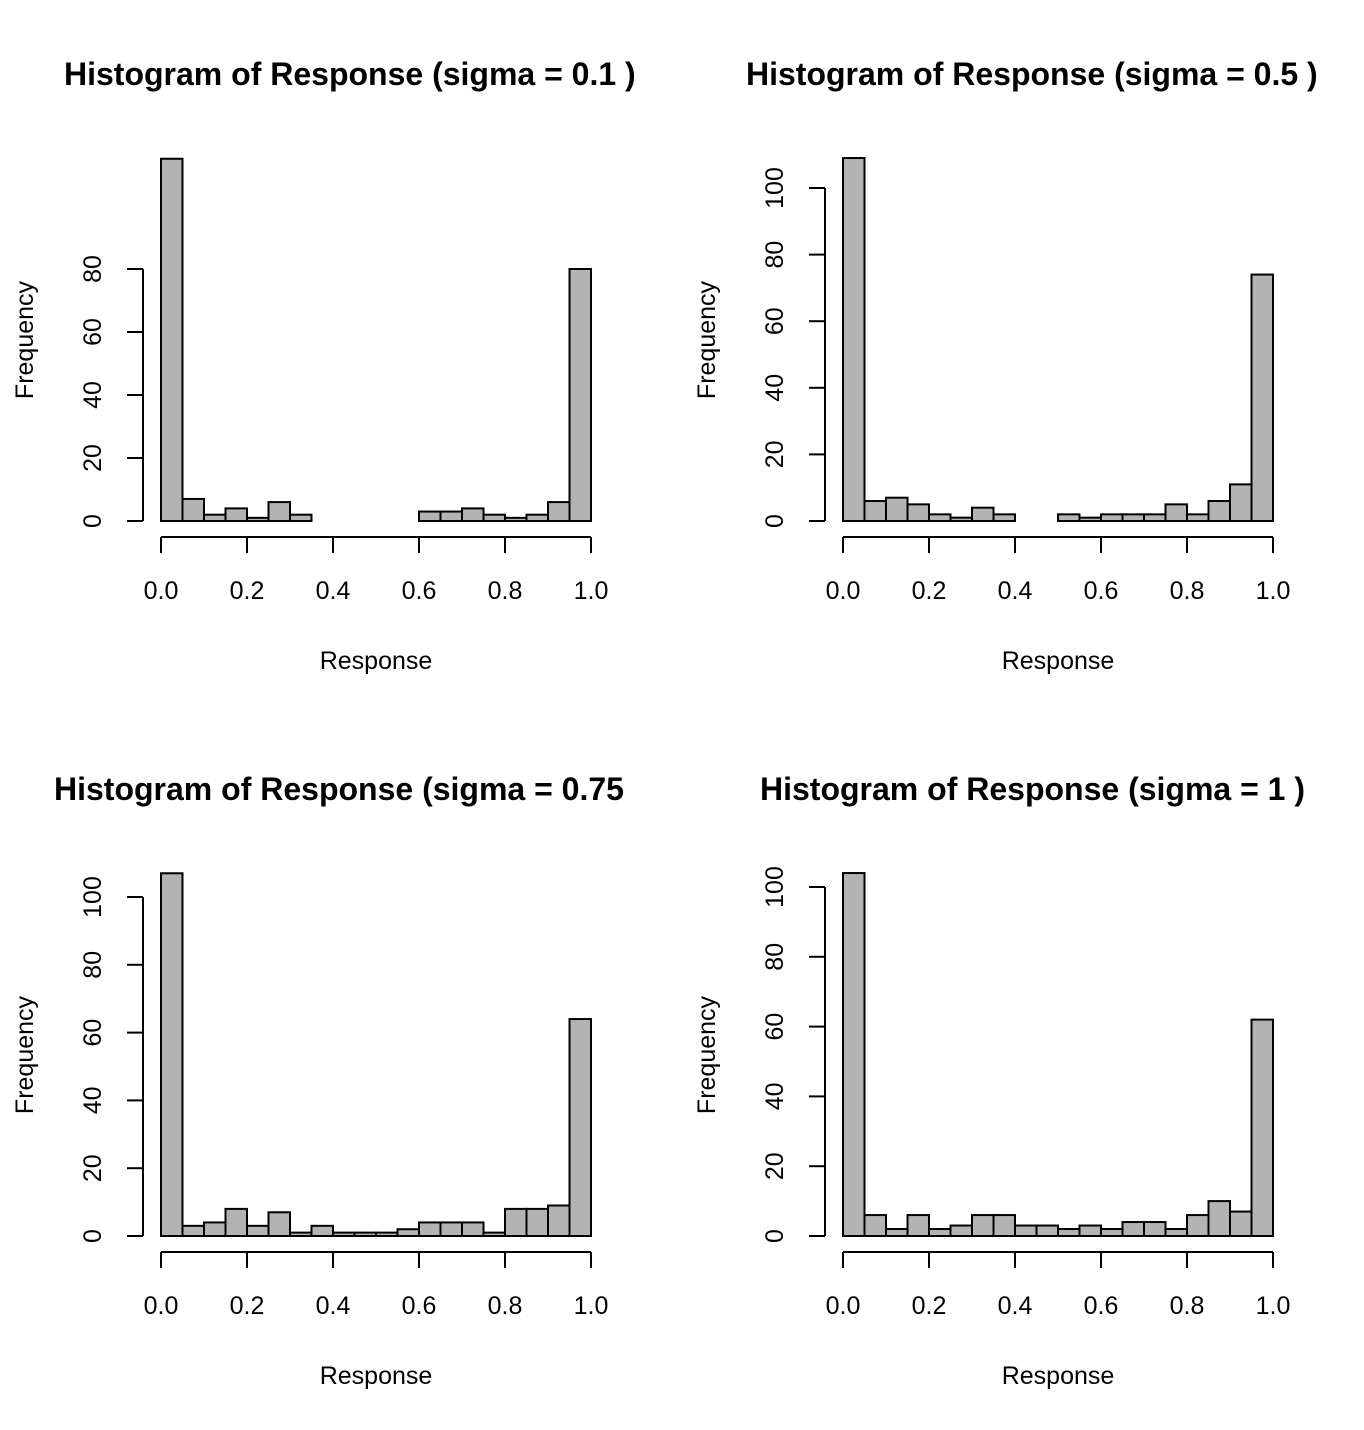 The width and height of the screenshot is (1364, 1430). I want to click on x-tick-label: 0.4, so click(333, 1306).